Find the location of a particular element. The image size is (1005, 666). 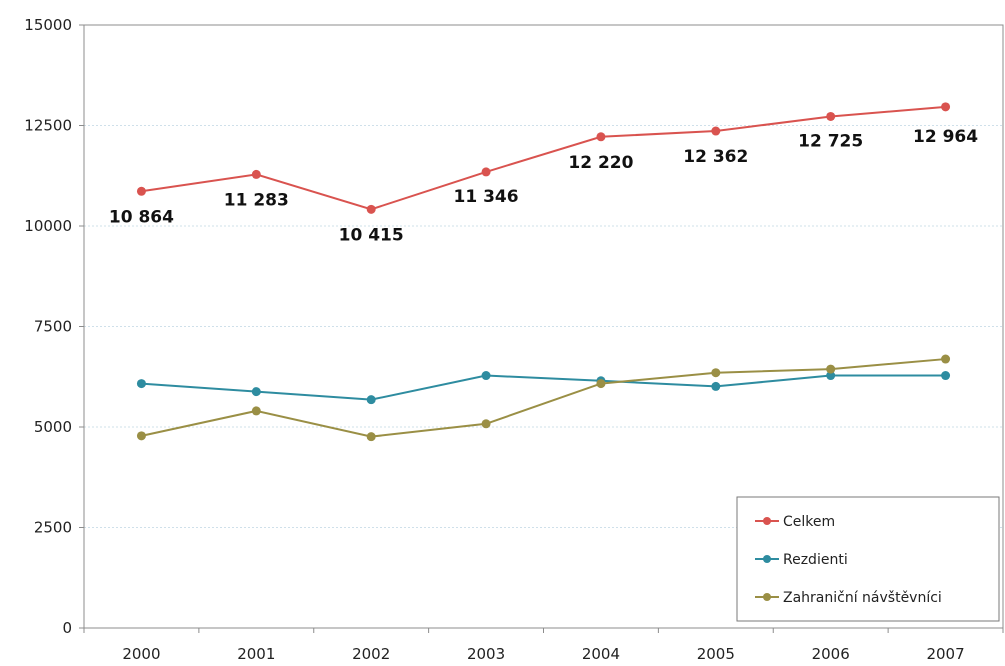

data-label: 10 864 is located at coordinates (141, 217).